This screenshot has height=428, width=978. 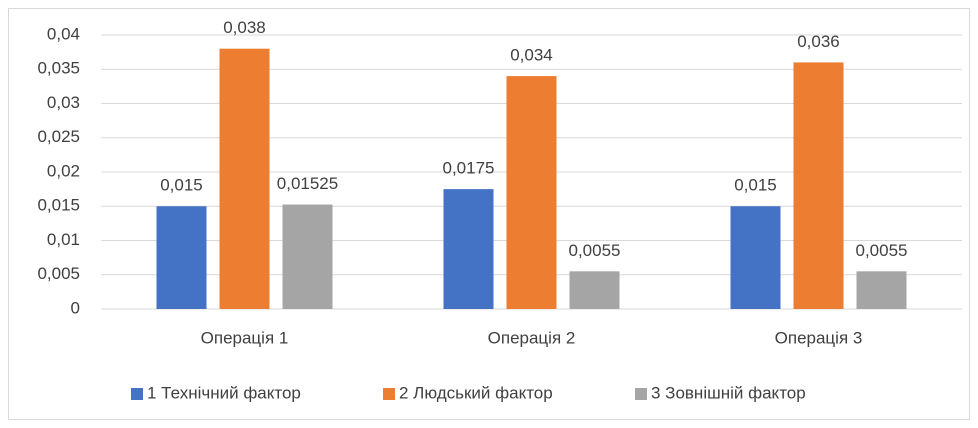 What do you see at coordinates (63, 170) in the screenshot?
I see `y-tick-label: 0,02` at bounding box center [63, 170].